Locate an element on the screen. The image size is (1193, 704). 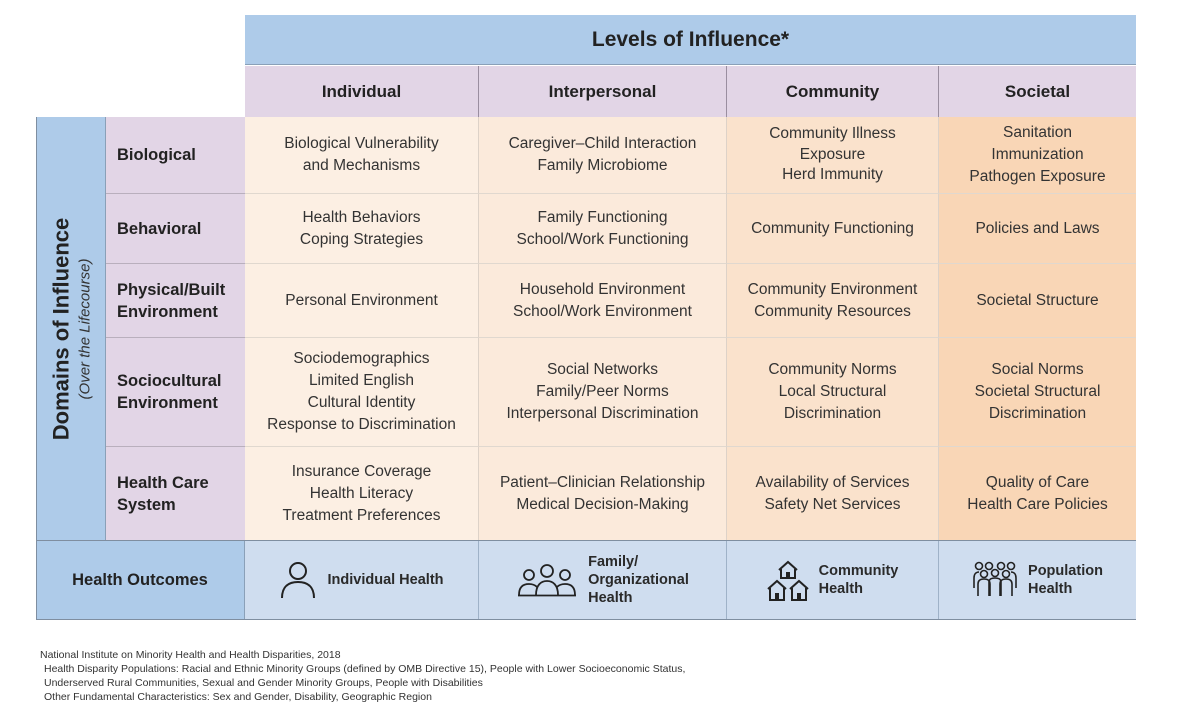
person-icon is located at coordinates (298, 580).